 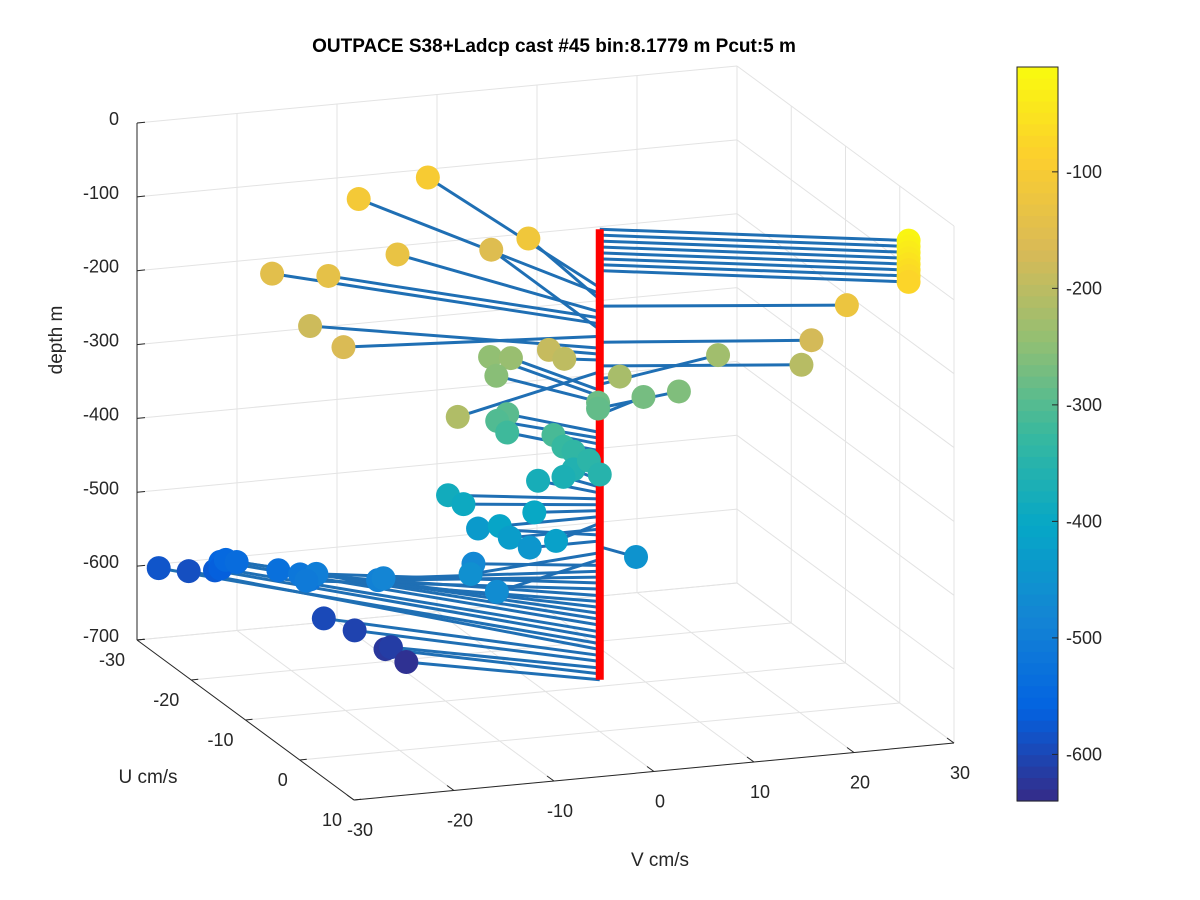 What do you see at coordinates (101, 341) in the screenshot?
I see `z-tick-label: -300` at bounding box center [101, 341].